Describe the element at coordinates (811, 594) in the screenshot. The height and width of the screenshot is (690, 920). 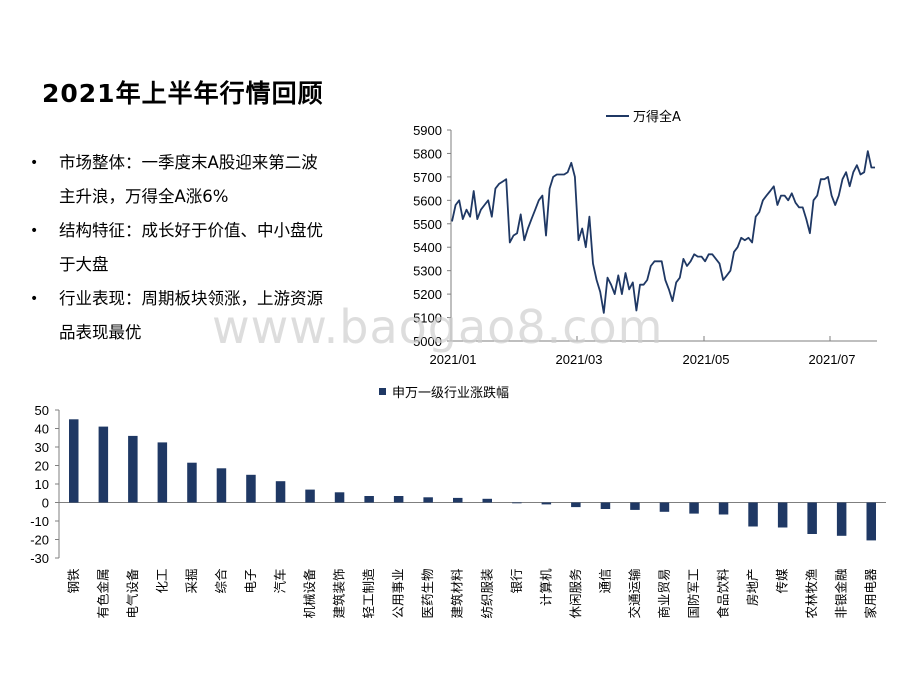
I see `category-label: 农林牧渔` at that location.